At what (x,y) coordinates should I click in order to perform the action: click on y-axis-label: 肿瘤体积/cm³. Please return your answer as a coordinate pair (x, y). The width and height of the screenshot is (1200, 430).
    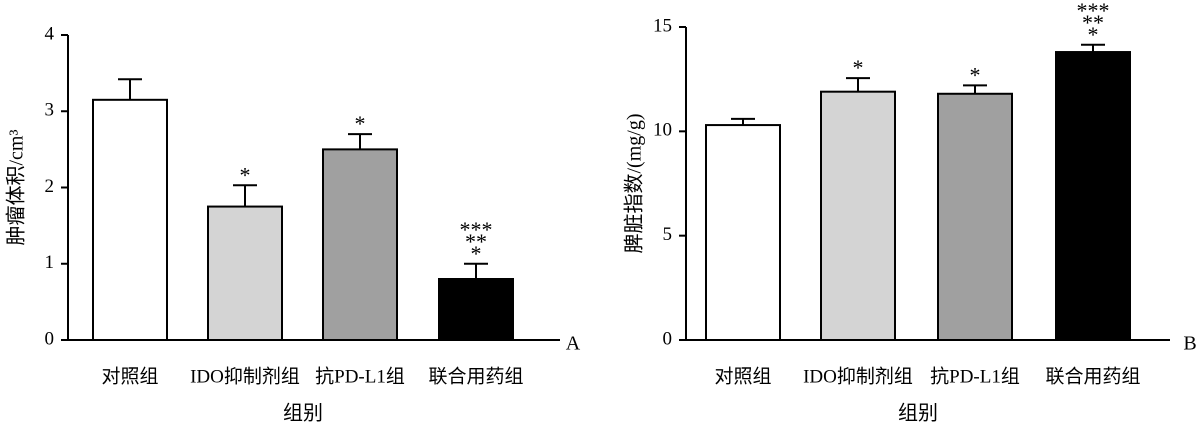
    Looking at the image, I should click on (16, 188).